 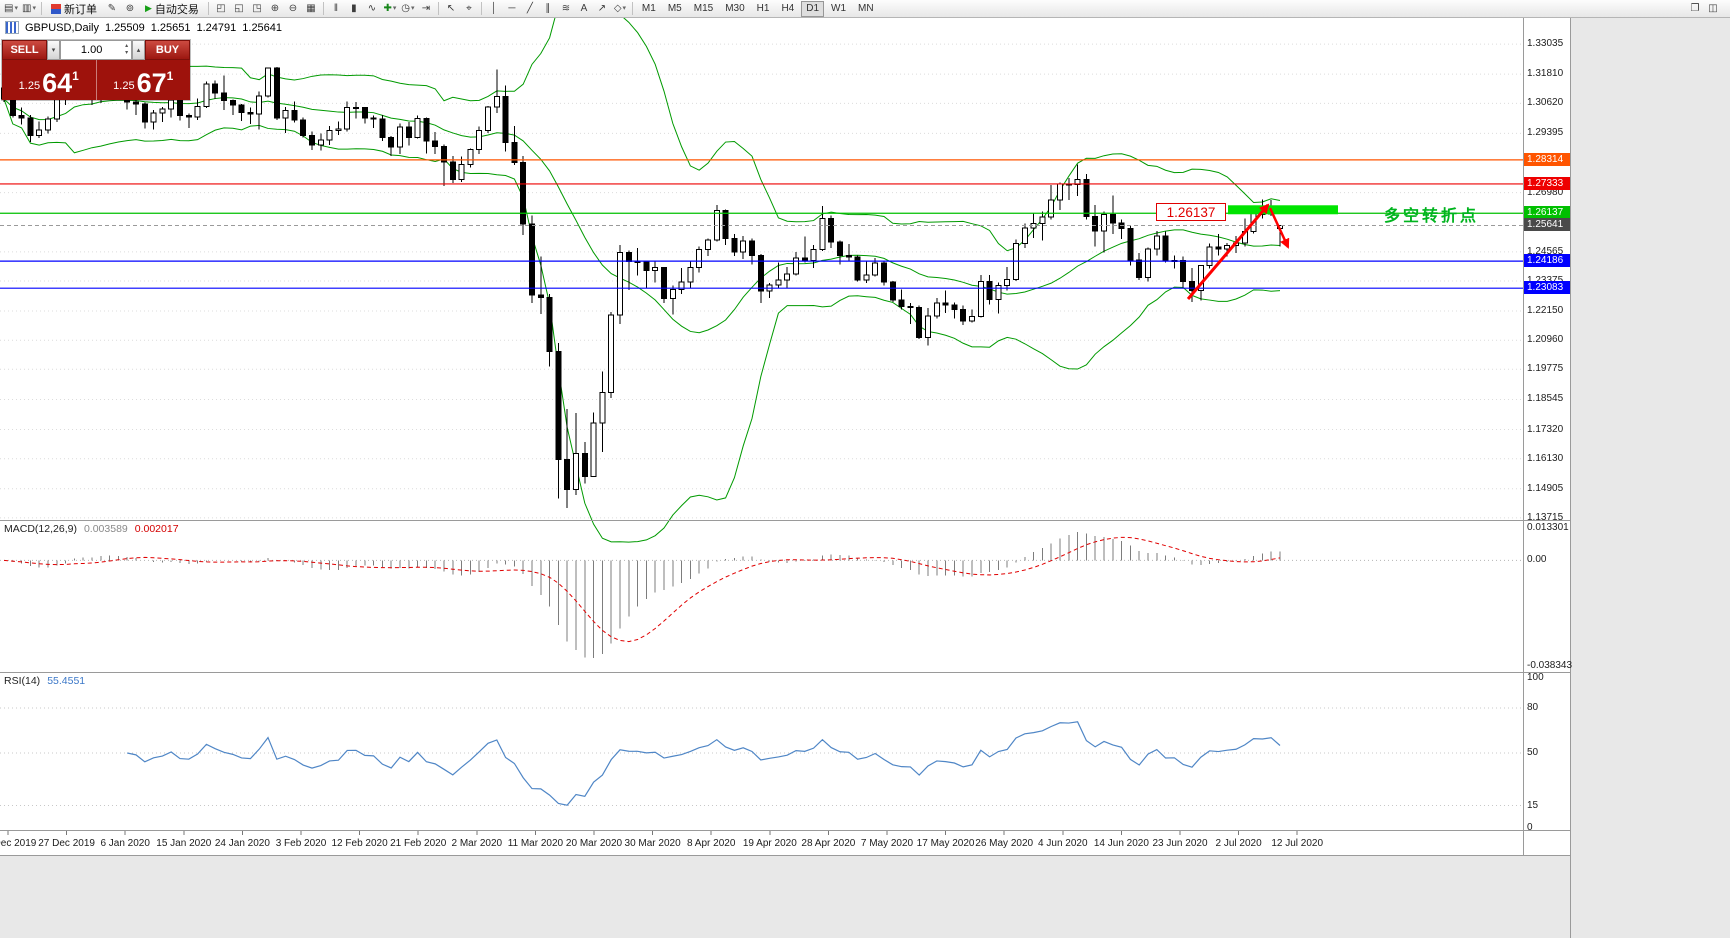 I want to click on text-label-icon: A, so click(x=584, y=8).